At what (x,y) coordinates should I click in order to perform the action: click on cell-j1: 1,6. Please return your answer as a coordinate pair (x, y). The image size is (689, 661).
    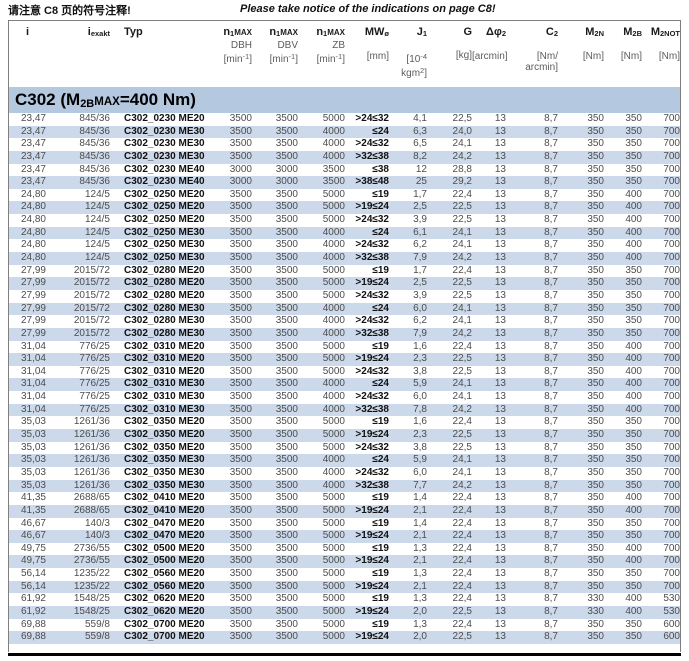
    Looking at the image, I should click on (420, 422).